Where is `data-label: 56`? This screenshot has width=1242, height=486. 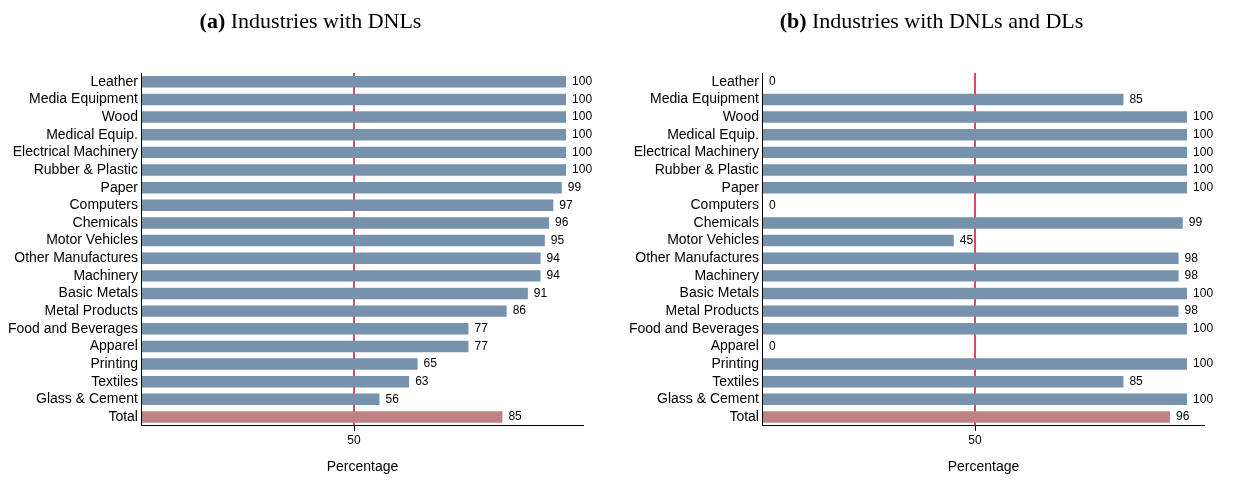
data-label: 56 is located at coordinates (392, 398).